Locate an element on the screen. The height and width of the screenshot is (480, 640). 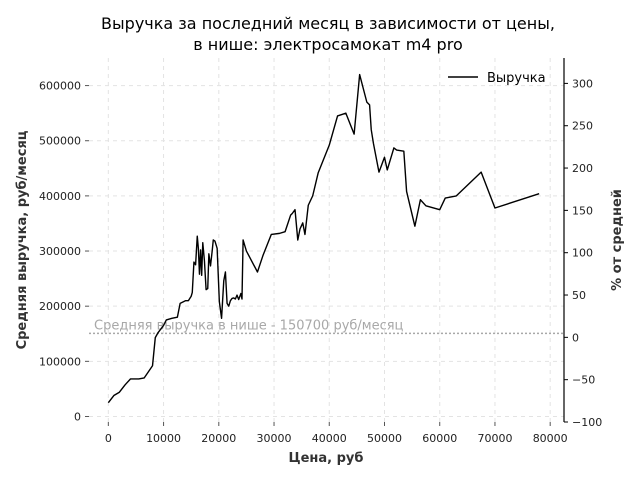
y-right-axis-label: % от средней is located at coordinates (617, 240).